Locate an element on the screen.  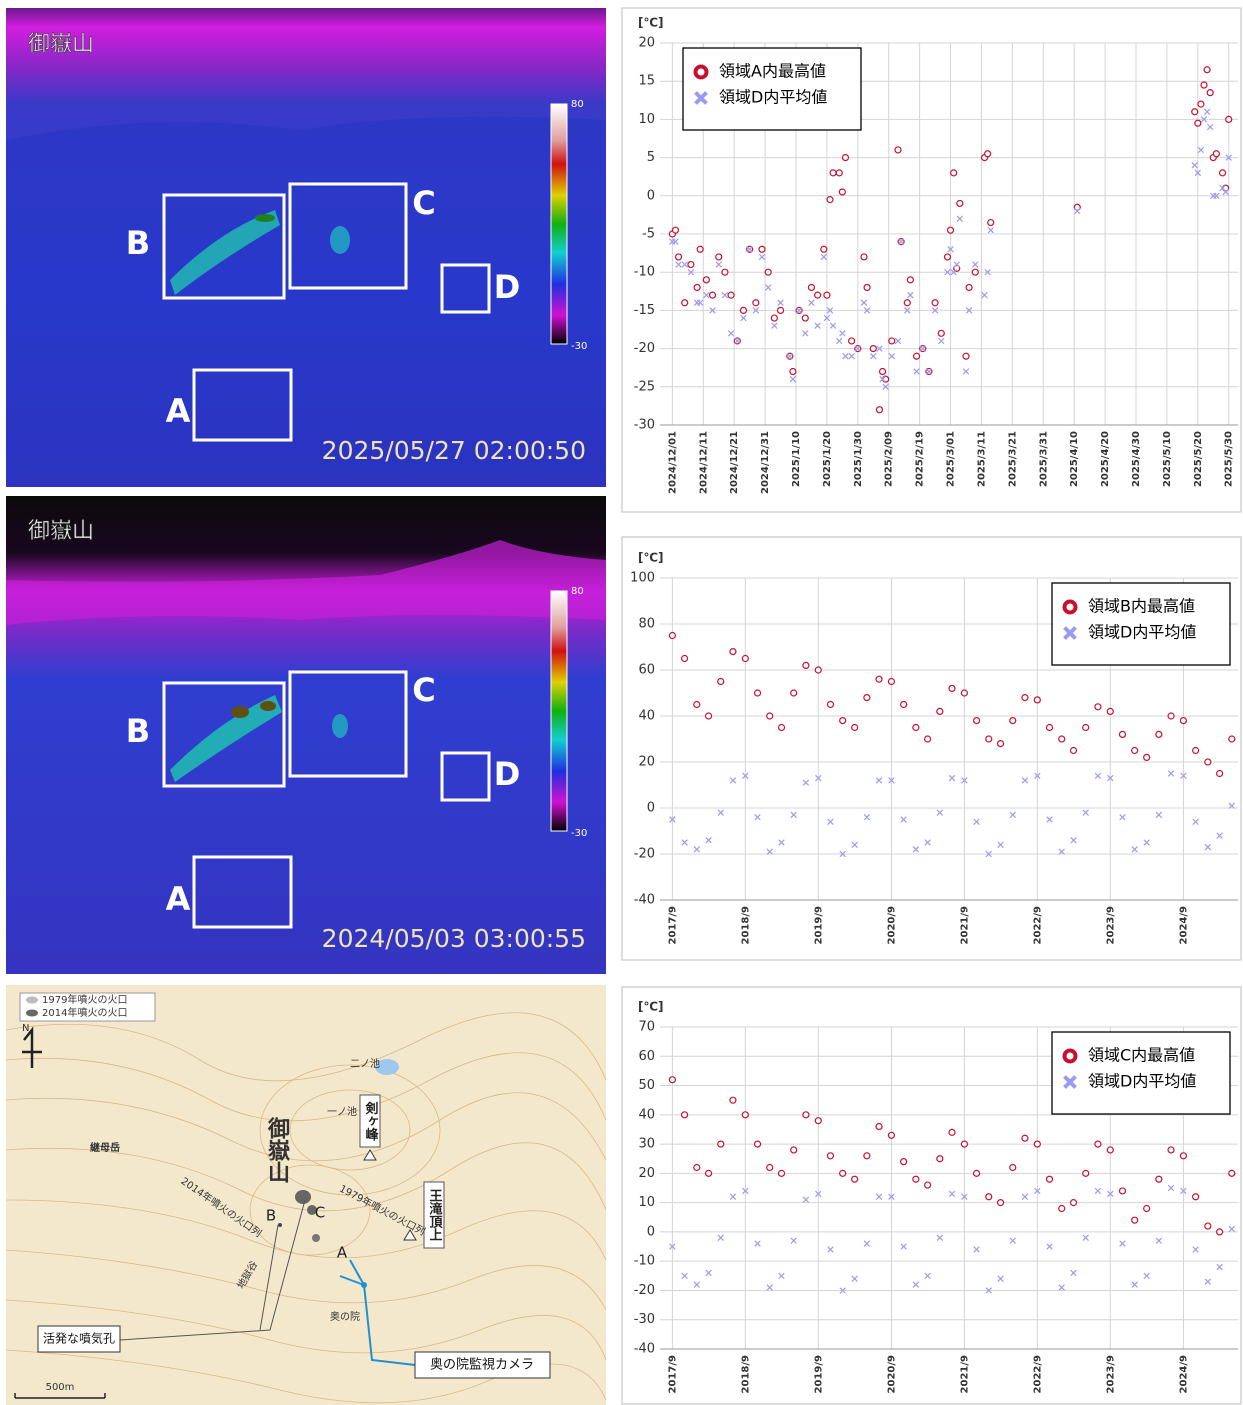
legend-marker is located at coordinates (1070, 633).